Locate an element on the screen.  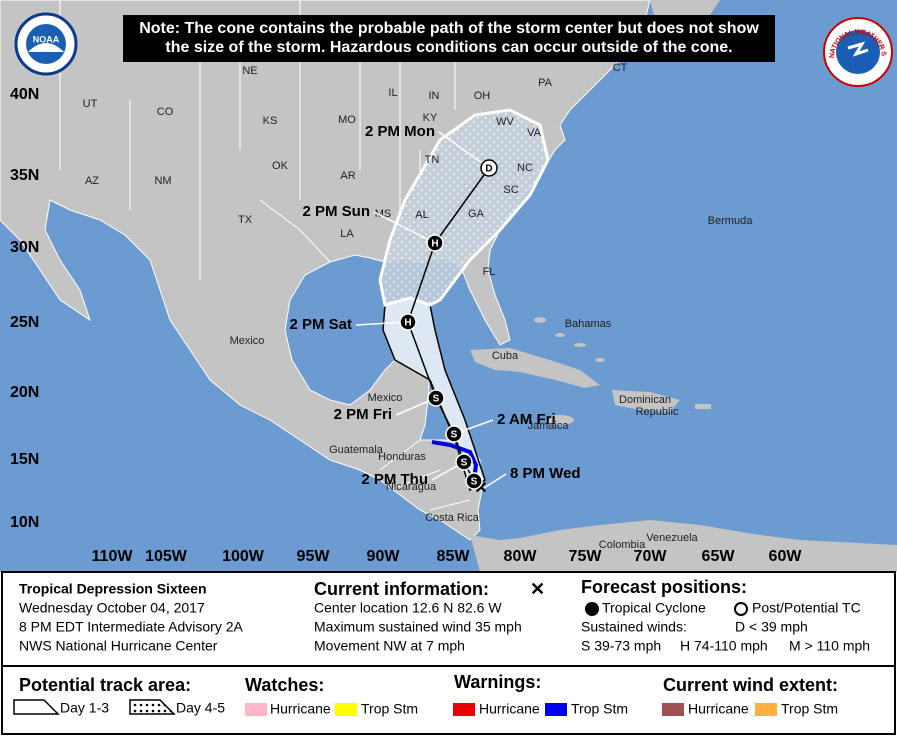
lon-label: 75W is located at coordinates (586, 556).